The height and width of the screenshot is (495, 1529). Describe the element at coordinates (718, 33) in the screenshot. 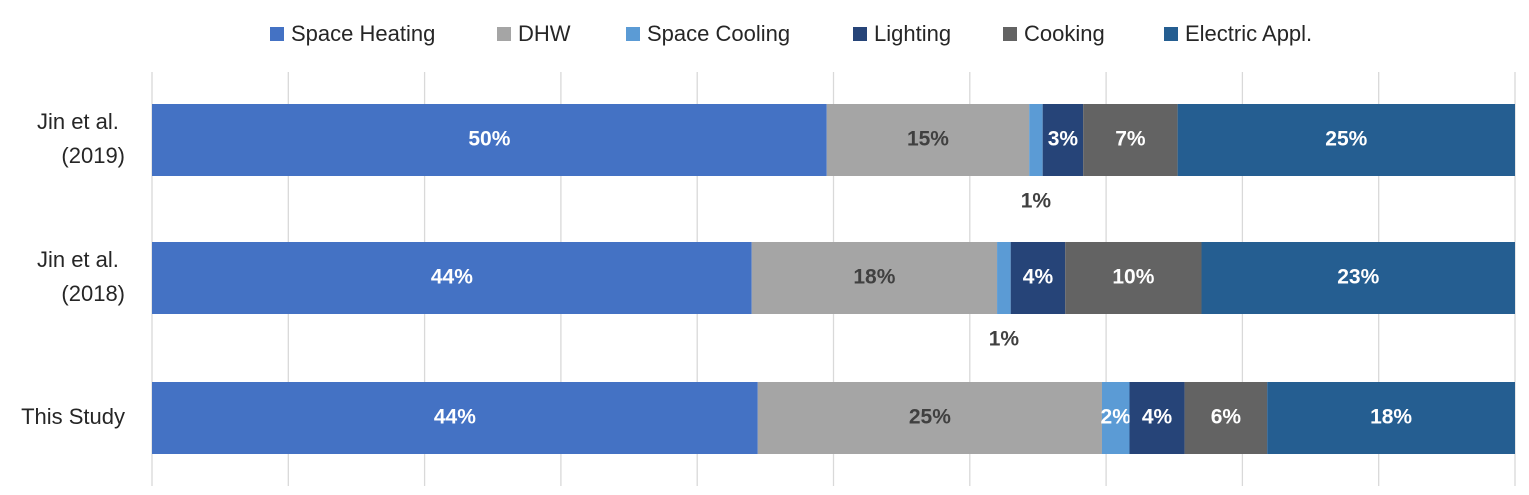

I see `legend-label: Space Cooling` at that location.